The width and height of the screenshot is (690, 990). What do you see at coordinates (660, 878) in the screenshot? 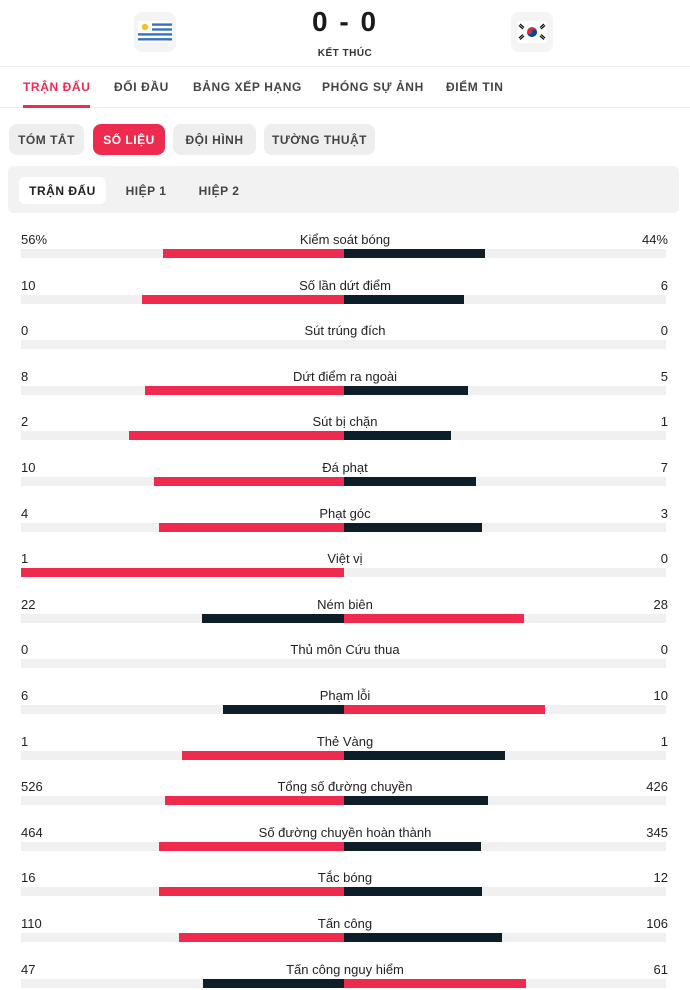
I see `stat-away-value: 12` at bounding box center [660, 878].